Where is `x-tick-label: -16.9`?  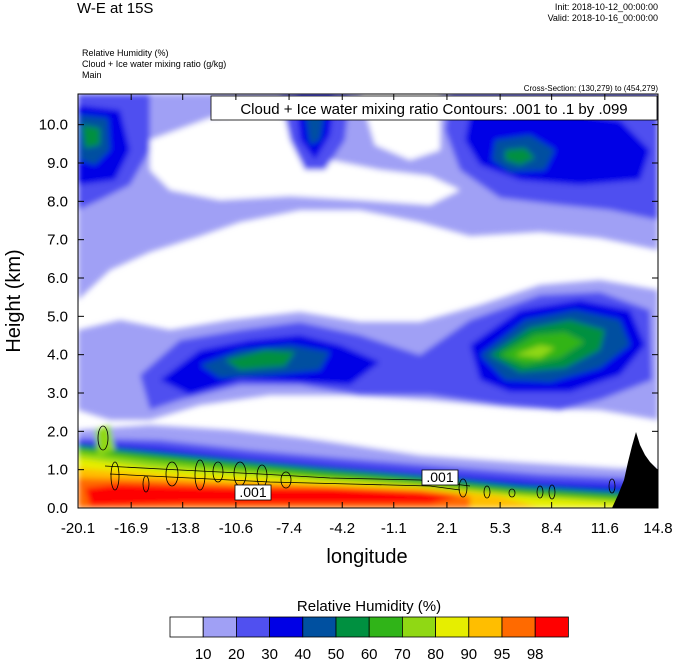 x-tick-label: -16.9 is located at coordinates (131, 528).